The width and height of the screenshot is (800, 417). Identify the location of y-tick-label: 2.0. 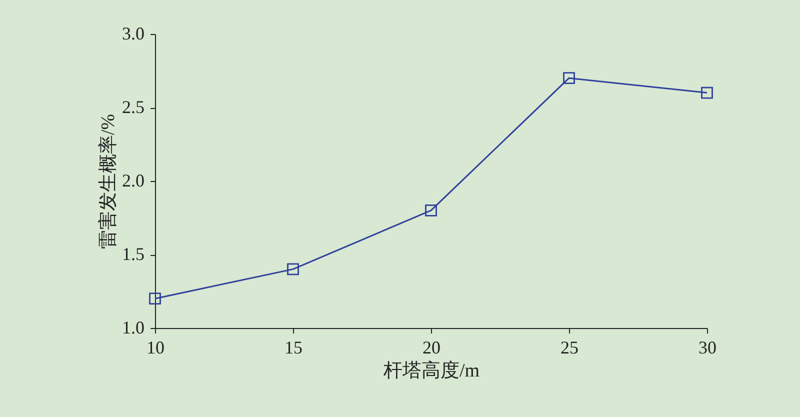
(133, 180).